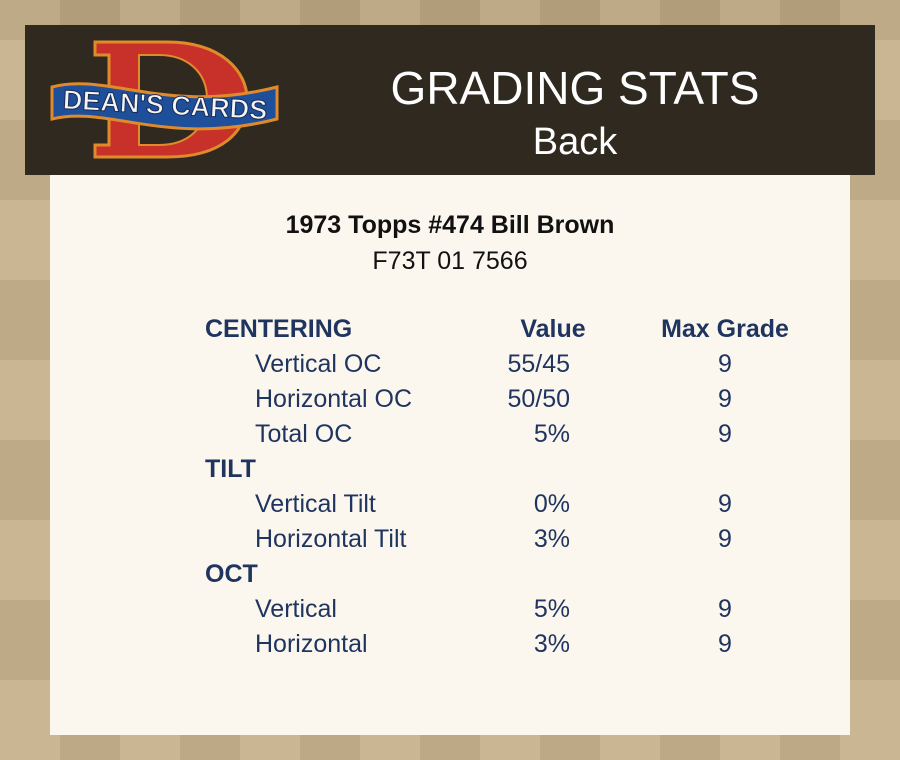 This screenshot has height=760, width=900. I want to click on label: OCT, so click(231, 574).